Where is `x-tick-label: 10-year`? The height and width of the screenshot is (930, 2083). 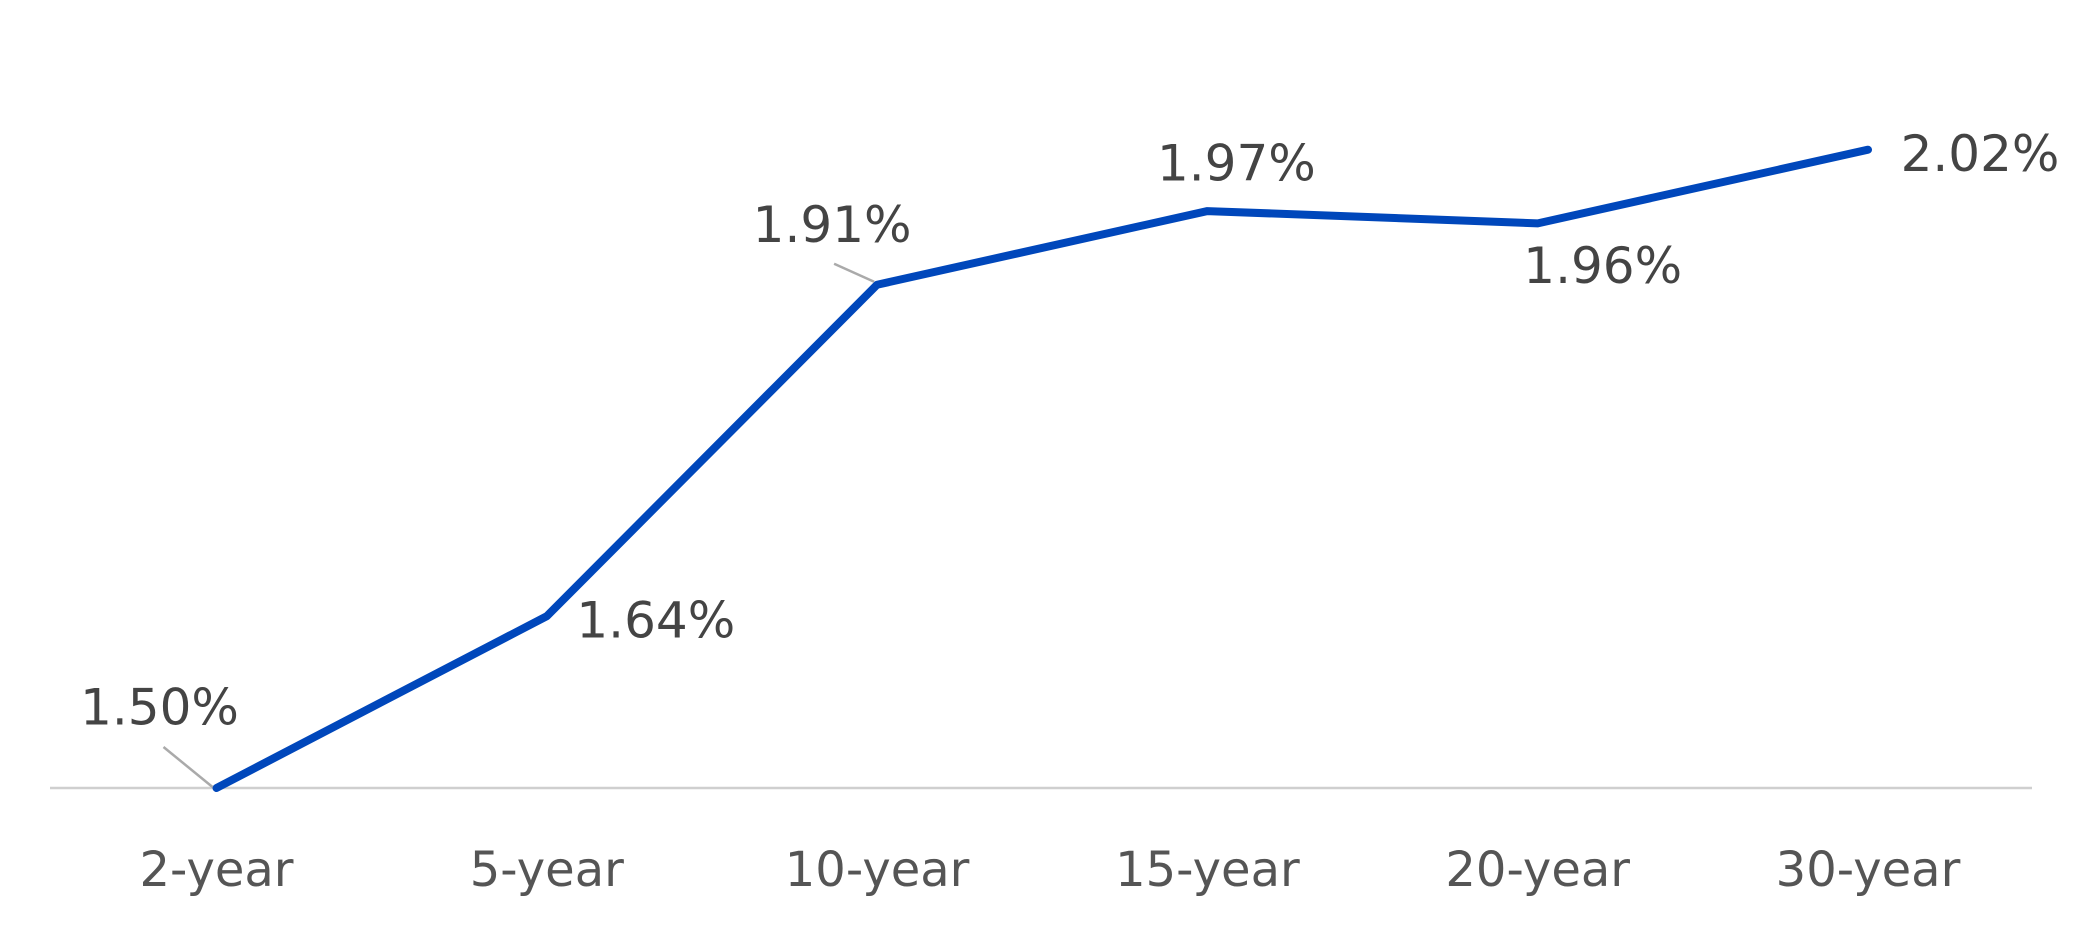
x-tick-label: 10-year is located at coordinates (877, 870).